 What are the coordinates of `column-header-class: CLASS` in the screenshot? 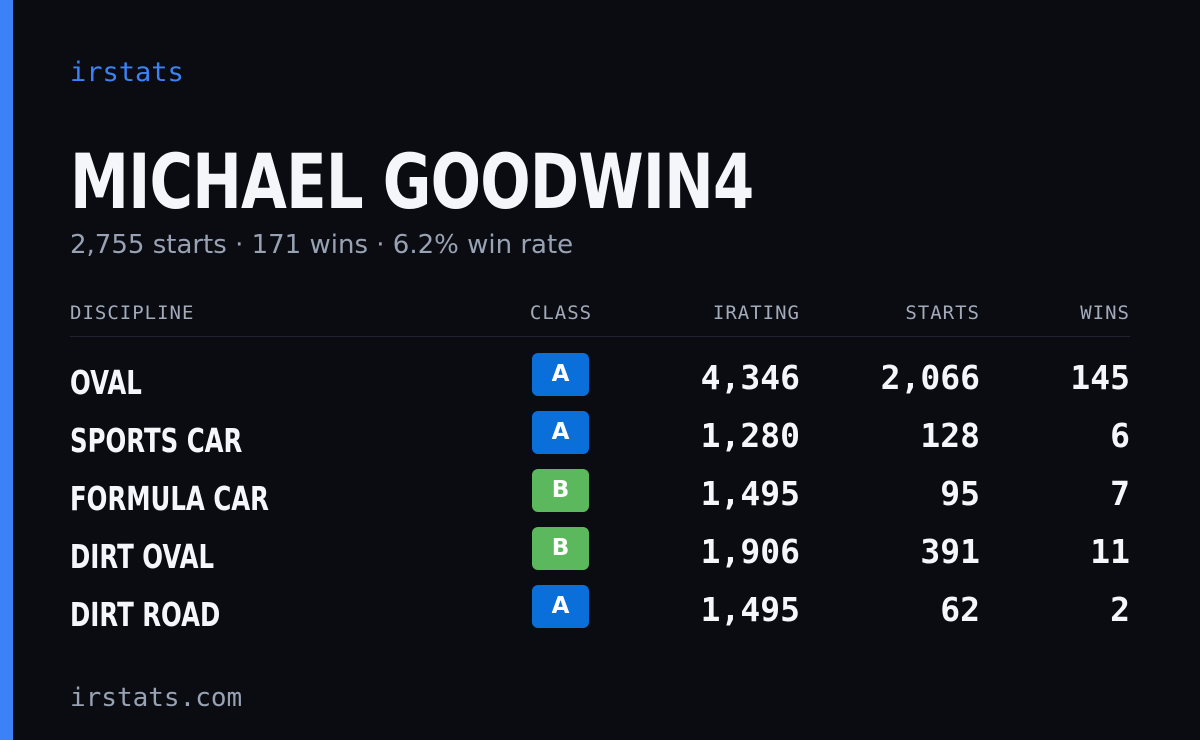 It's located at (561, 313).